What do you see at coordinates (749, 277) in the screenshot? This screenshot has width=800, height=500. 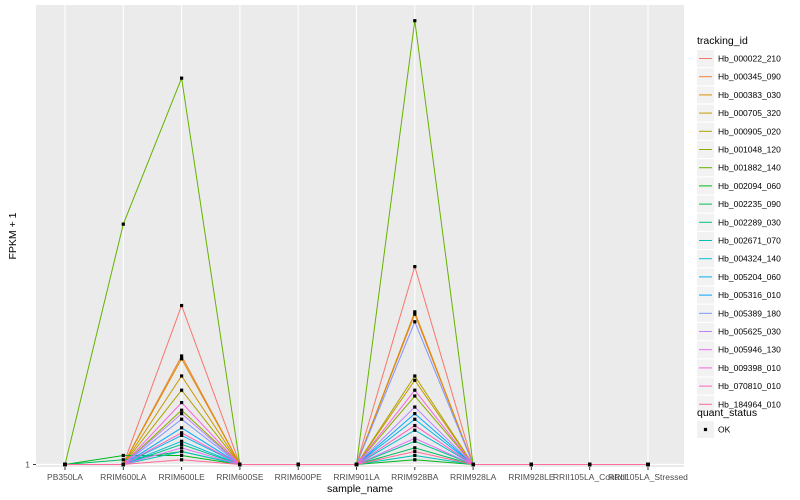 I see `legend-label: Hb_005204_060` at bounding box center [749, 277].